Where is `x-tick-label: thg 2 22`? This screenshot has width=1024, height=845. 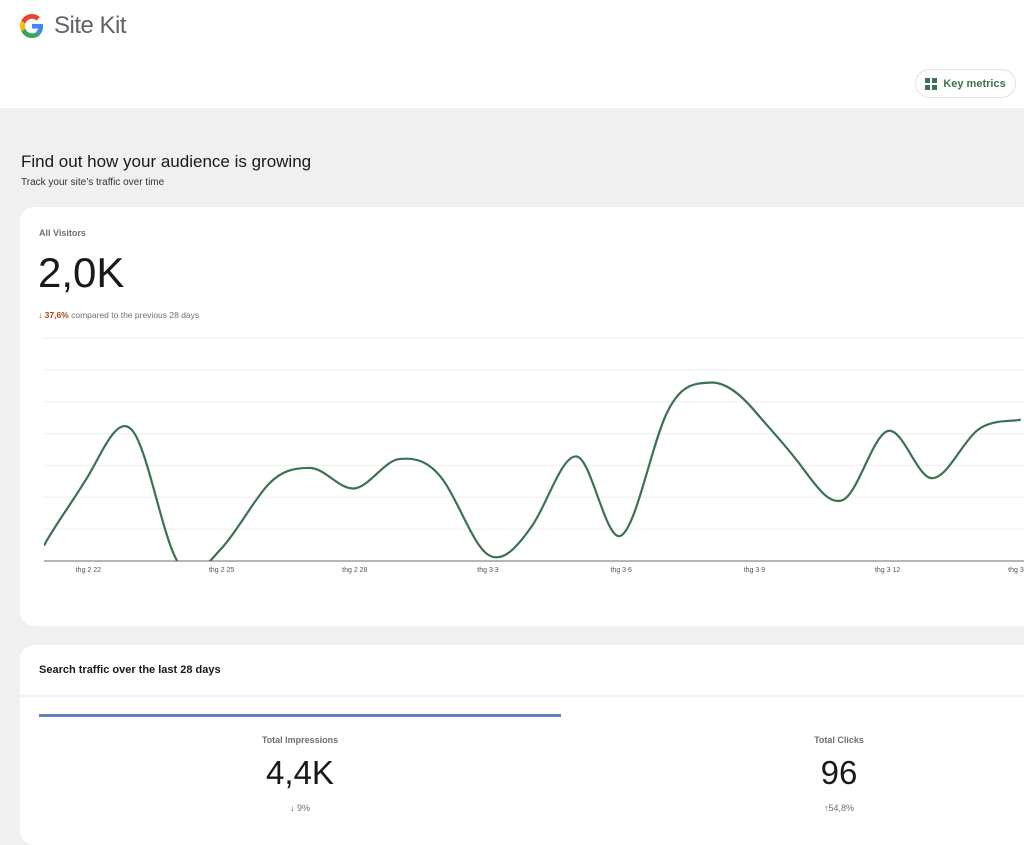 x-tick-label: thg 2 22 is located at coordinates (88, 570).